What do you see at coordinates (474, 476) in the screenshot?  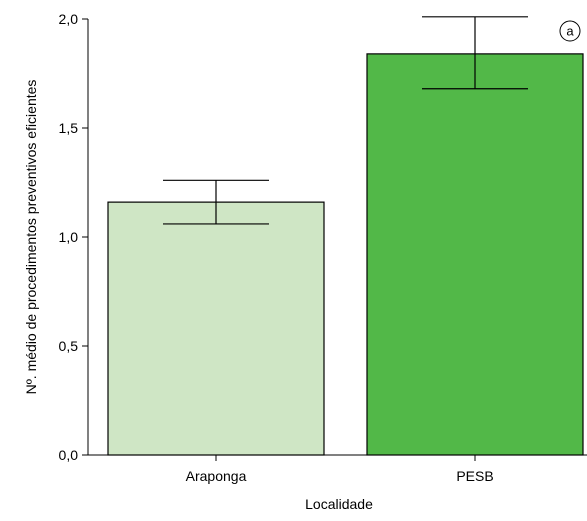 I see `x-tick-label: PESB` at bounding box center [474, 476].